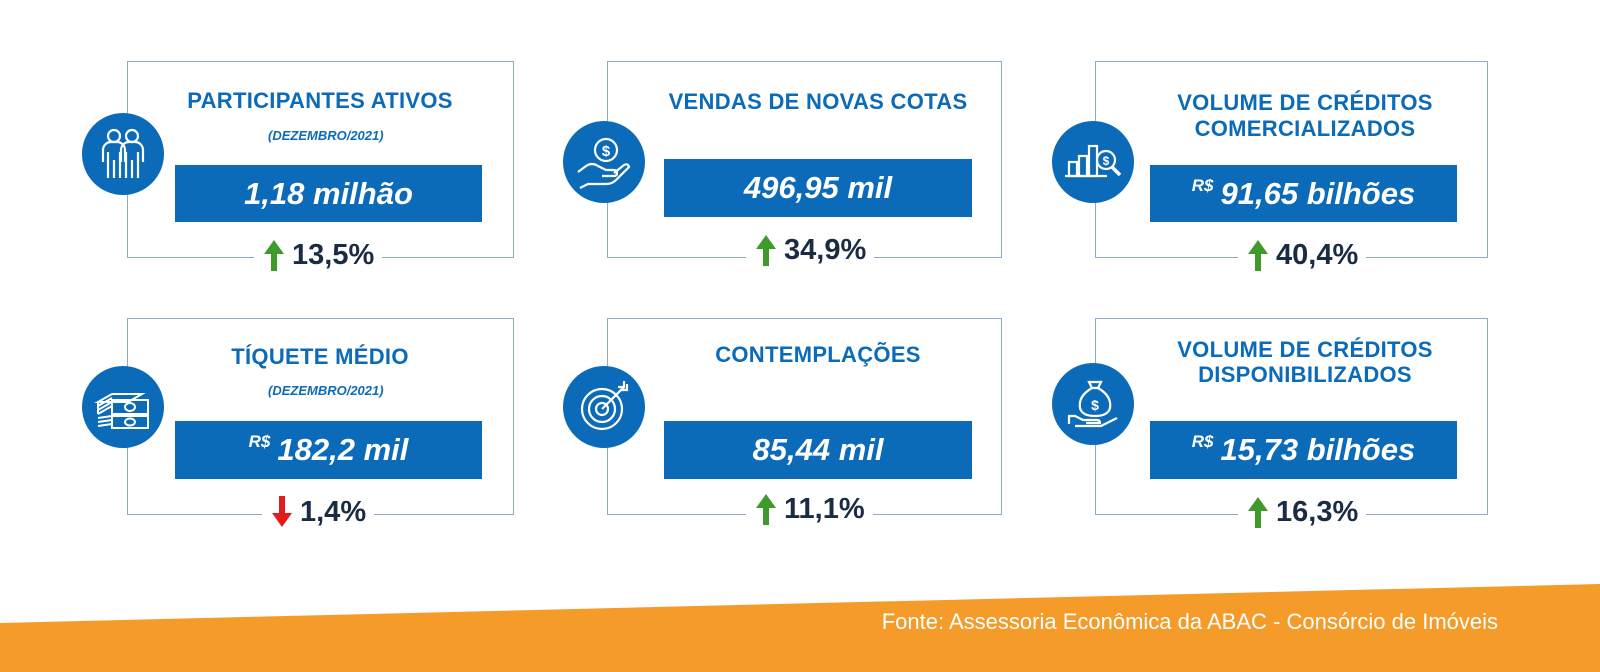 The image size is (1600, 672). I want to click on card-title-line2: COMERCIALIZADOS, so click(1305, 128).